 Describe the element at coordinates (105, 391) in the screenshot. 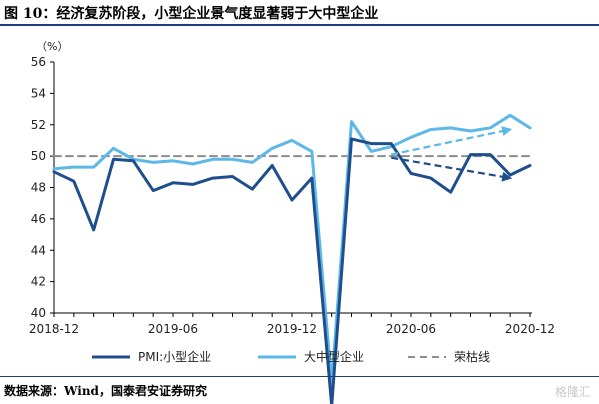

I see `source-note: 数据来源：Wind，国泰君安证券研究` at that location.